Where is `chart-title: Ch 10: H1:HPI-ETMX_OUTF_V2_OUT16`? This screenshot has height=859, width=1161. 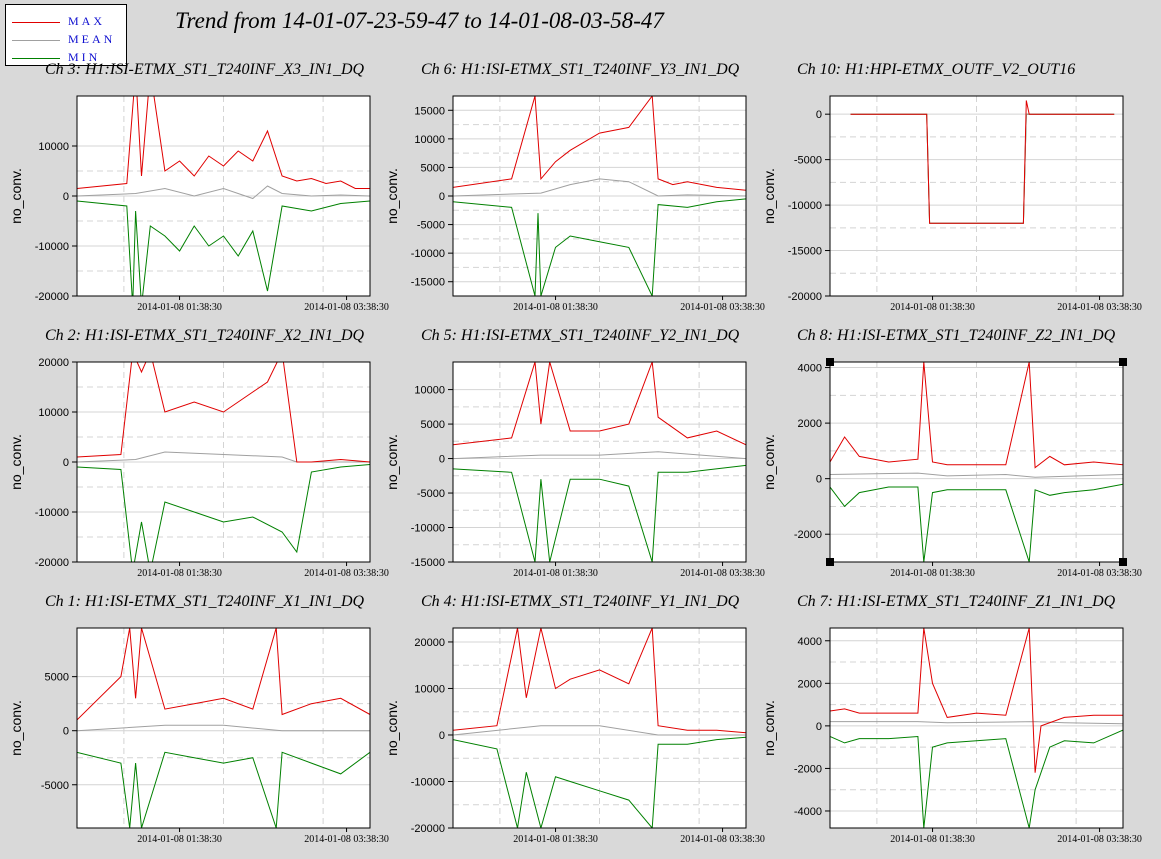
chart-title: Ch 10: H1:HPI-ETMX_OUTF_V2_OUT16 is located at coordinates (936, 69).